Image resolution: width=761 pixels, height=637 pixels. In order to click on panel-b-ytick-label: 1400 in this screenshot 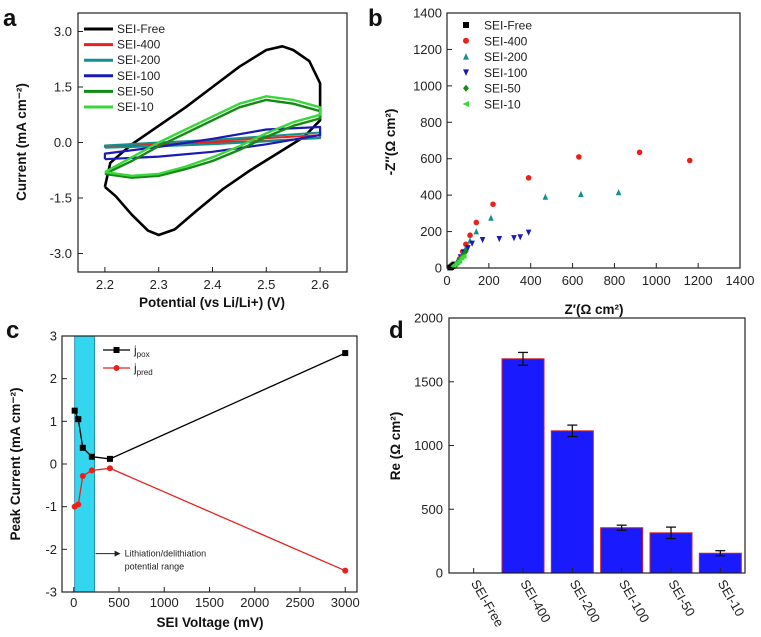, I will do `click(427, 13)`.